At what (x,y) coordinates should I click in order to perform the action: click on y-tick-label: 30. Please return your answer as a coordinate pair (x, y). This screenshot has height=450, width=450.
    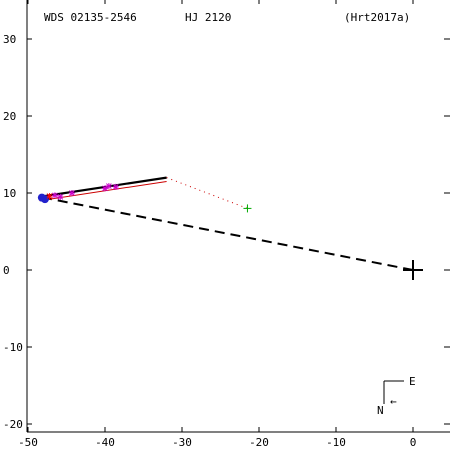
    Looking at the image, I should click on (9, 39).